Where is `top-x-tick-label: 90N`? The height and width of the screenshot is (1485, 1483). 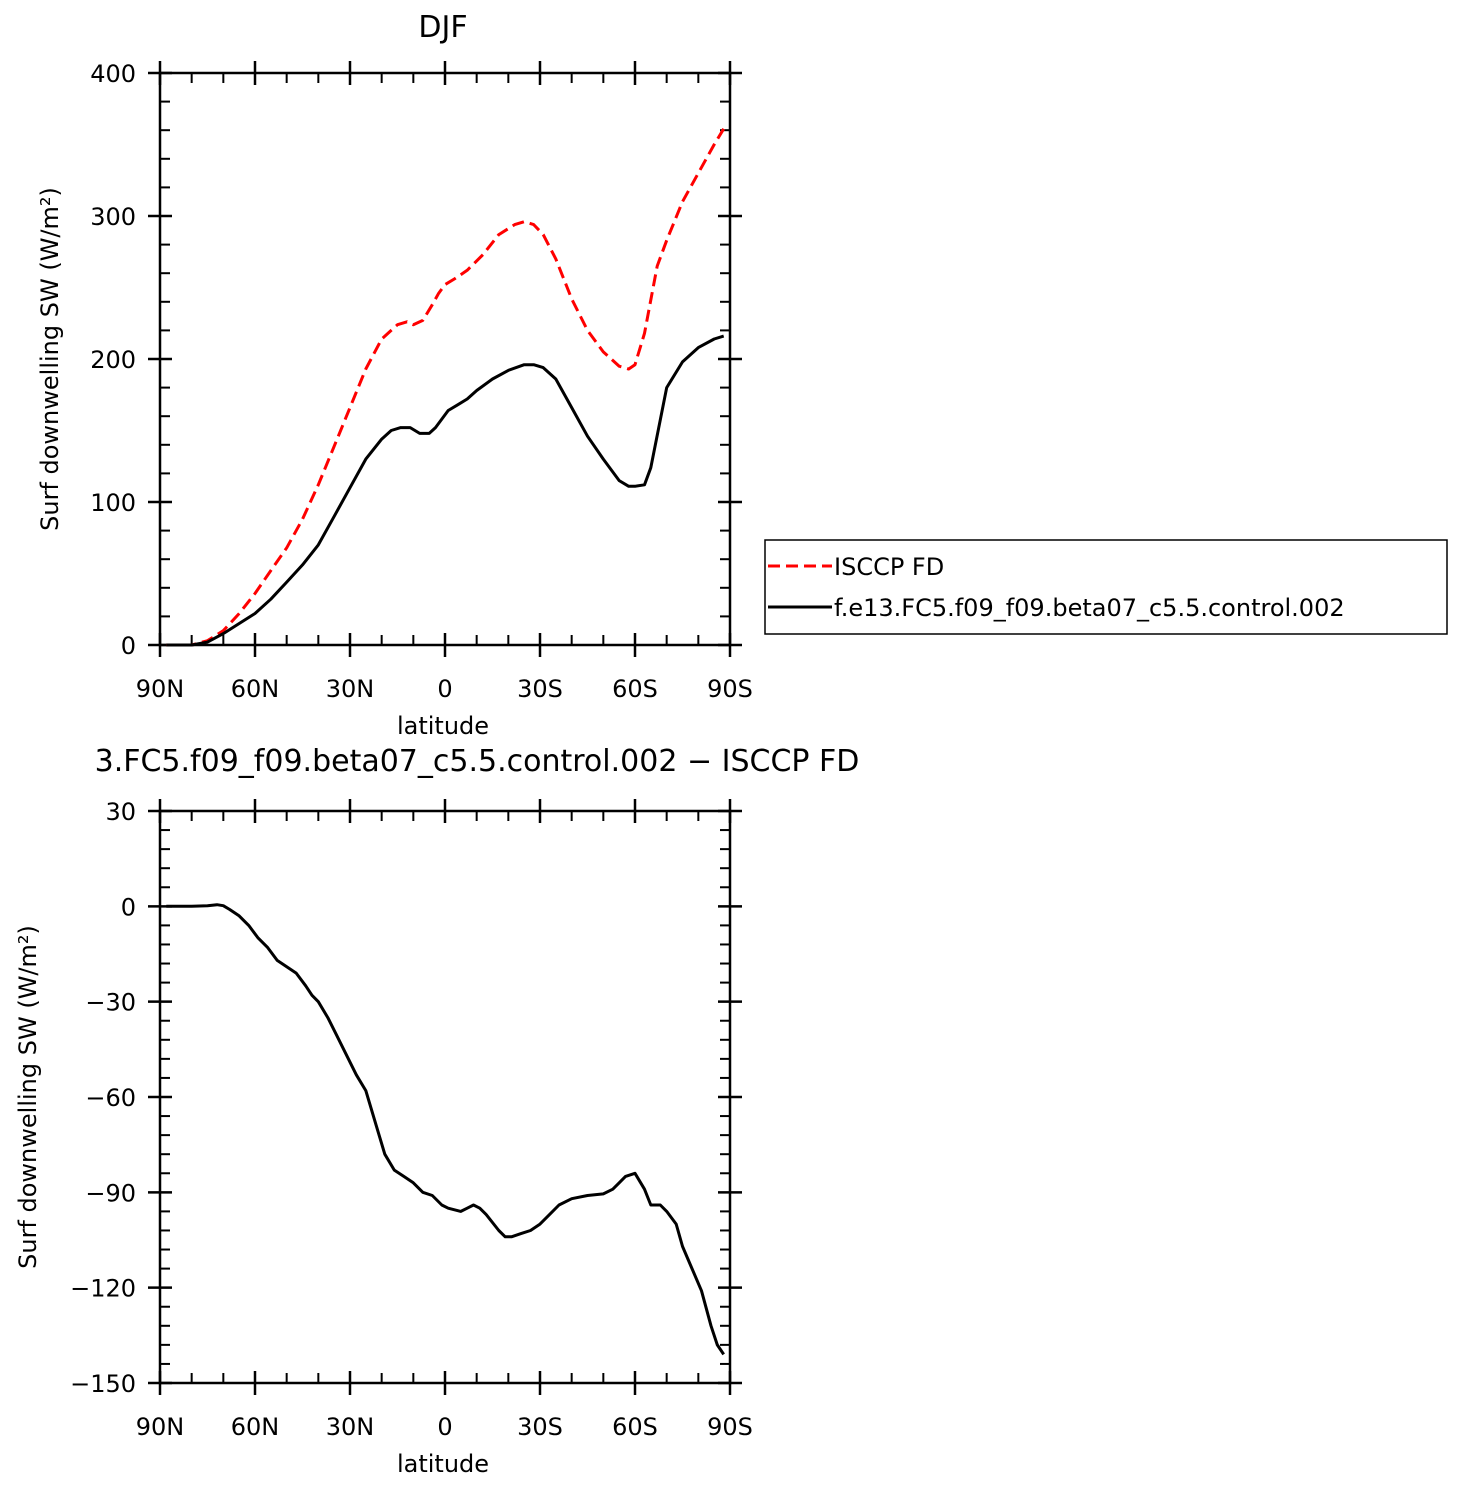
top-x-tick-label: 90N is located at coordinates (160, 689).